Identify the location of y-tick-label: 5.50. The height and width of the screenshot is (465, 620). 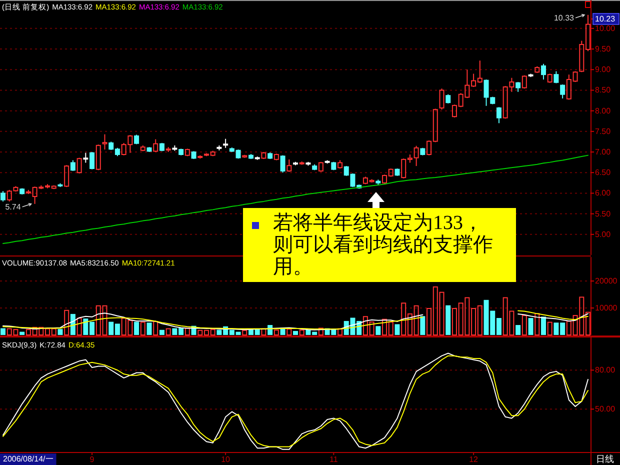
(603, 213).